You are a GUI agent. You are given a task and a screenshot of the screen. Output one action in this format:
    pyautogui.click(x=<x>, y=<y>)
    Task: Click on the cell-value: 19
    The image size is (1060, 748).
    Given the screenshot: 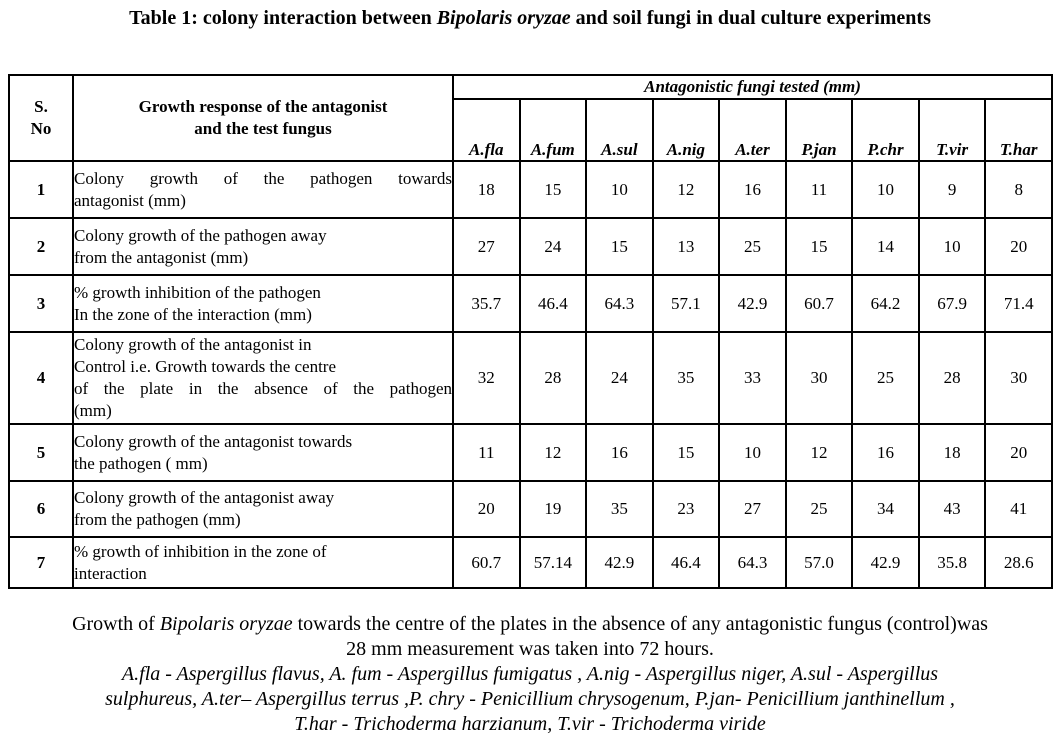 What is the action you would take?
    pyautogui.click(x=553, y=509)
    